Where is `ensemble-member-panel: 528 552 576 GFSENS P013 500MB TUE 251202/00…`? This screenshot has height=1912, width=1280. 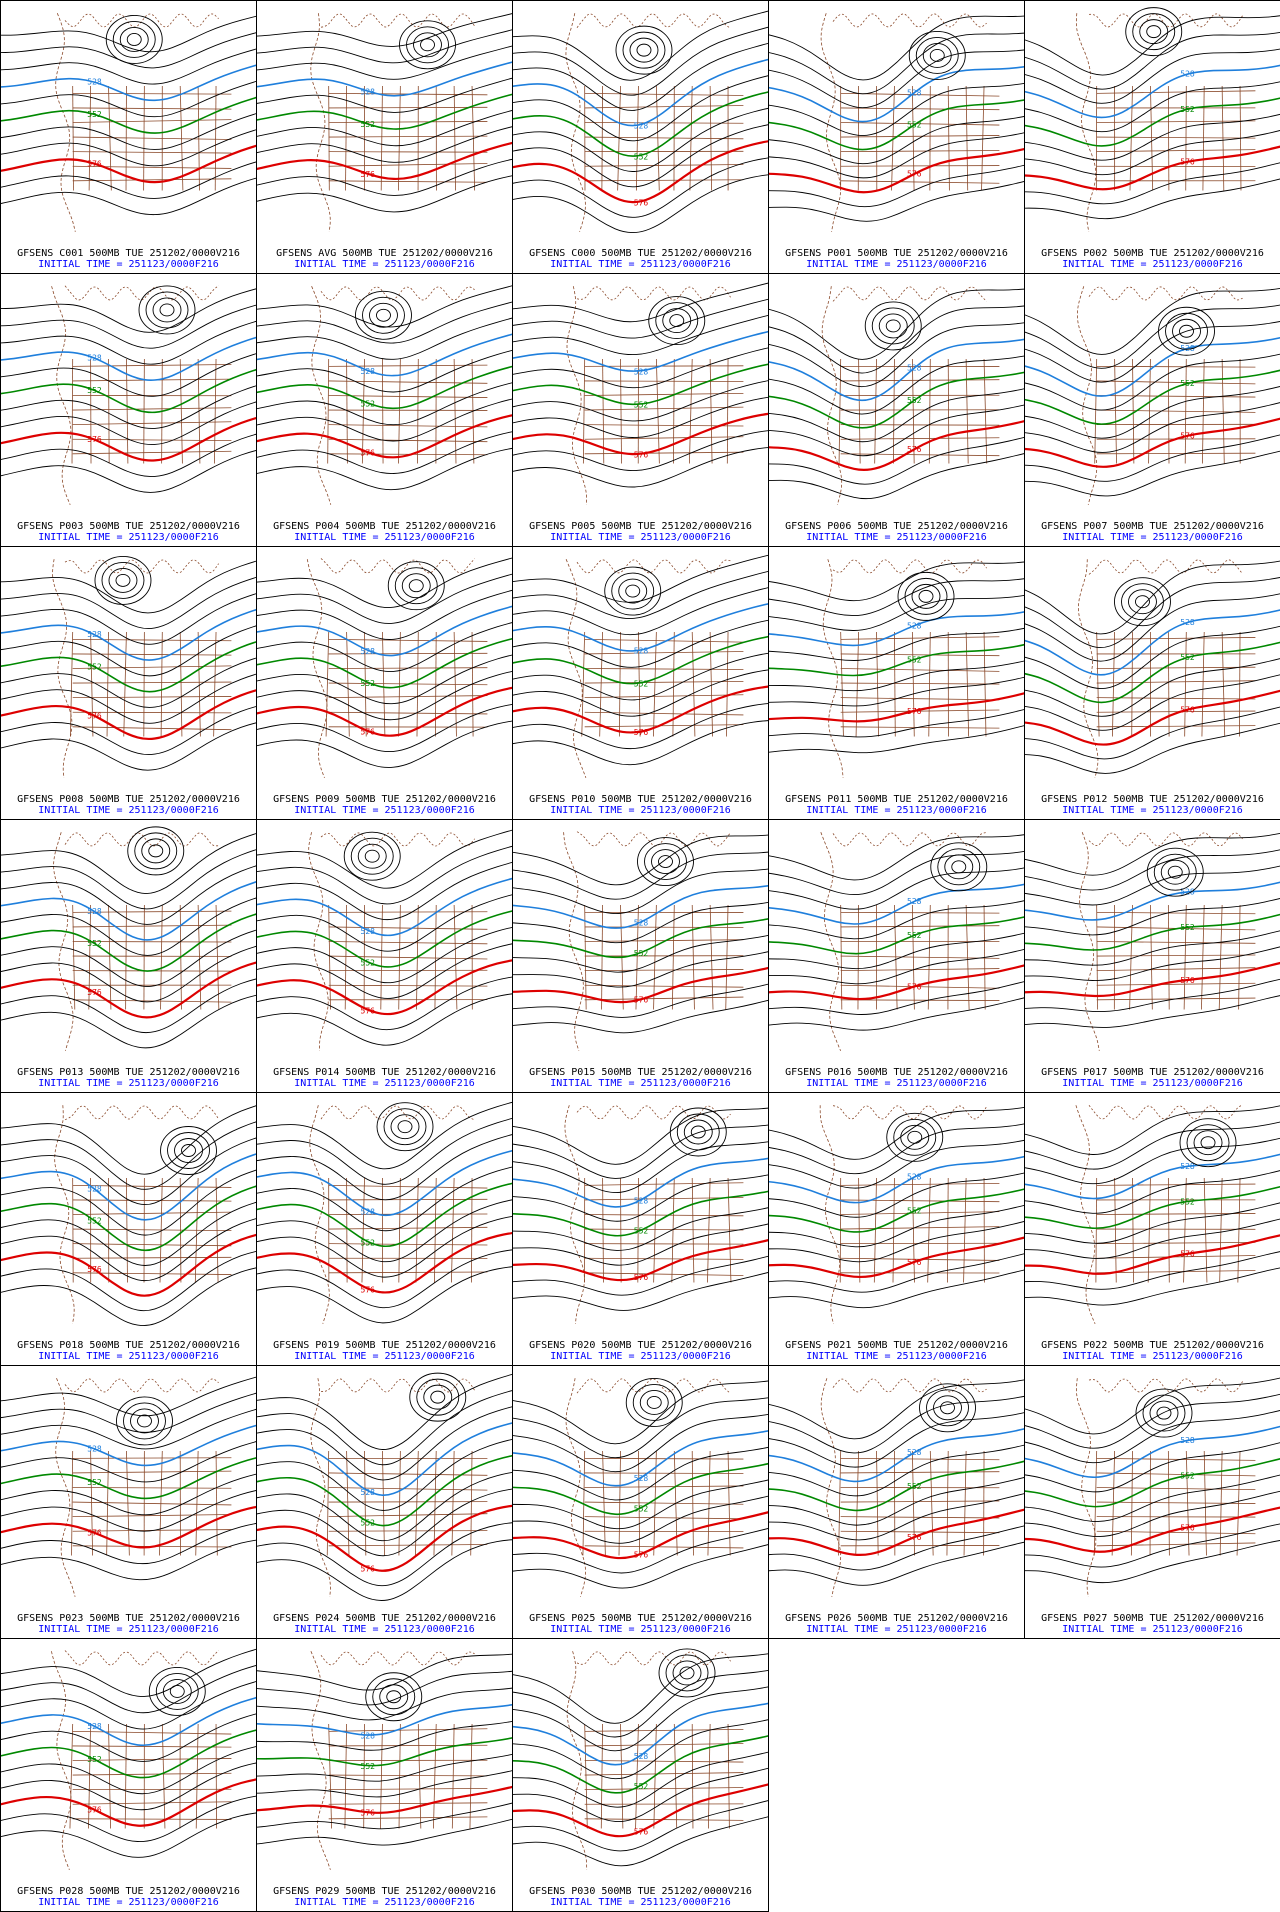
ensemble-member-panel: 528 552 576 GFSENS P013 500MB TUE 251202/00… is located at coordinates (128, 956).